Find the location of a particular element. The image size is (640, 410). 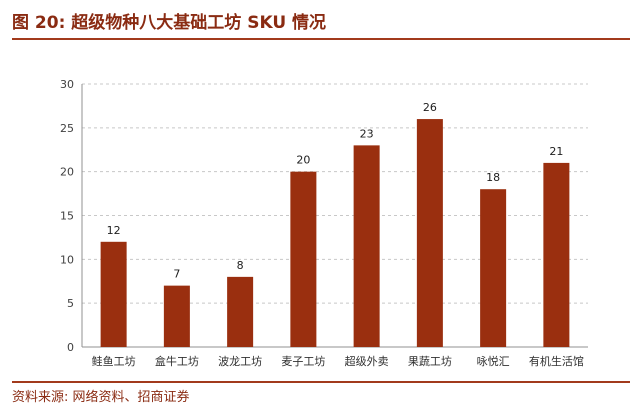

x-tick-label: 果蔬工坊 is located at coordinates (430, 361).